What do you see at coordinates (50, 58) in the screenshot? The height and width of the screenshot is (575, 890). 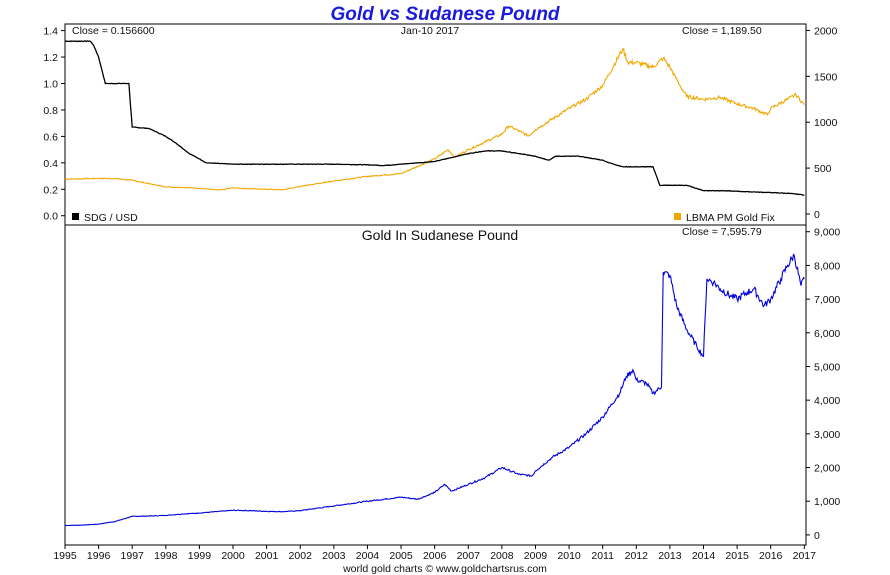 I see `left-y-tick-label: 1.2` at bounding box center [50, 58].